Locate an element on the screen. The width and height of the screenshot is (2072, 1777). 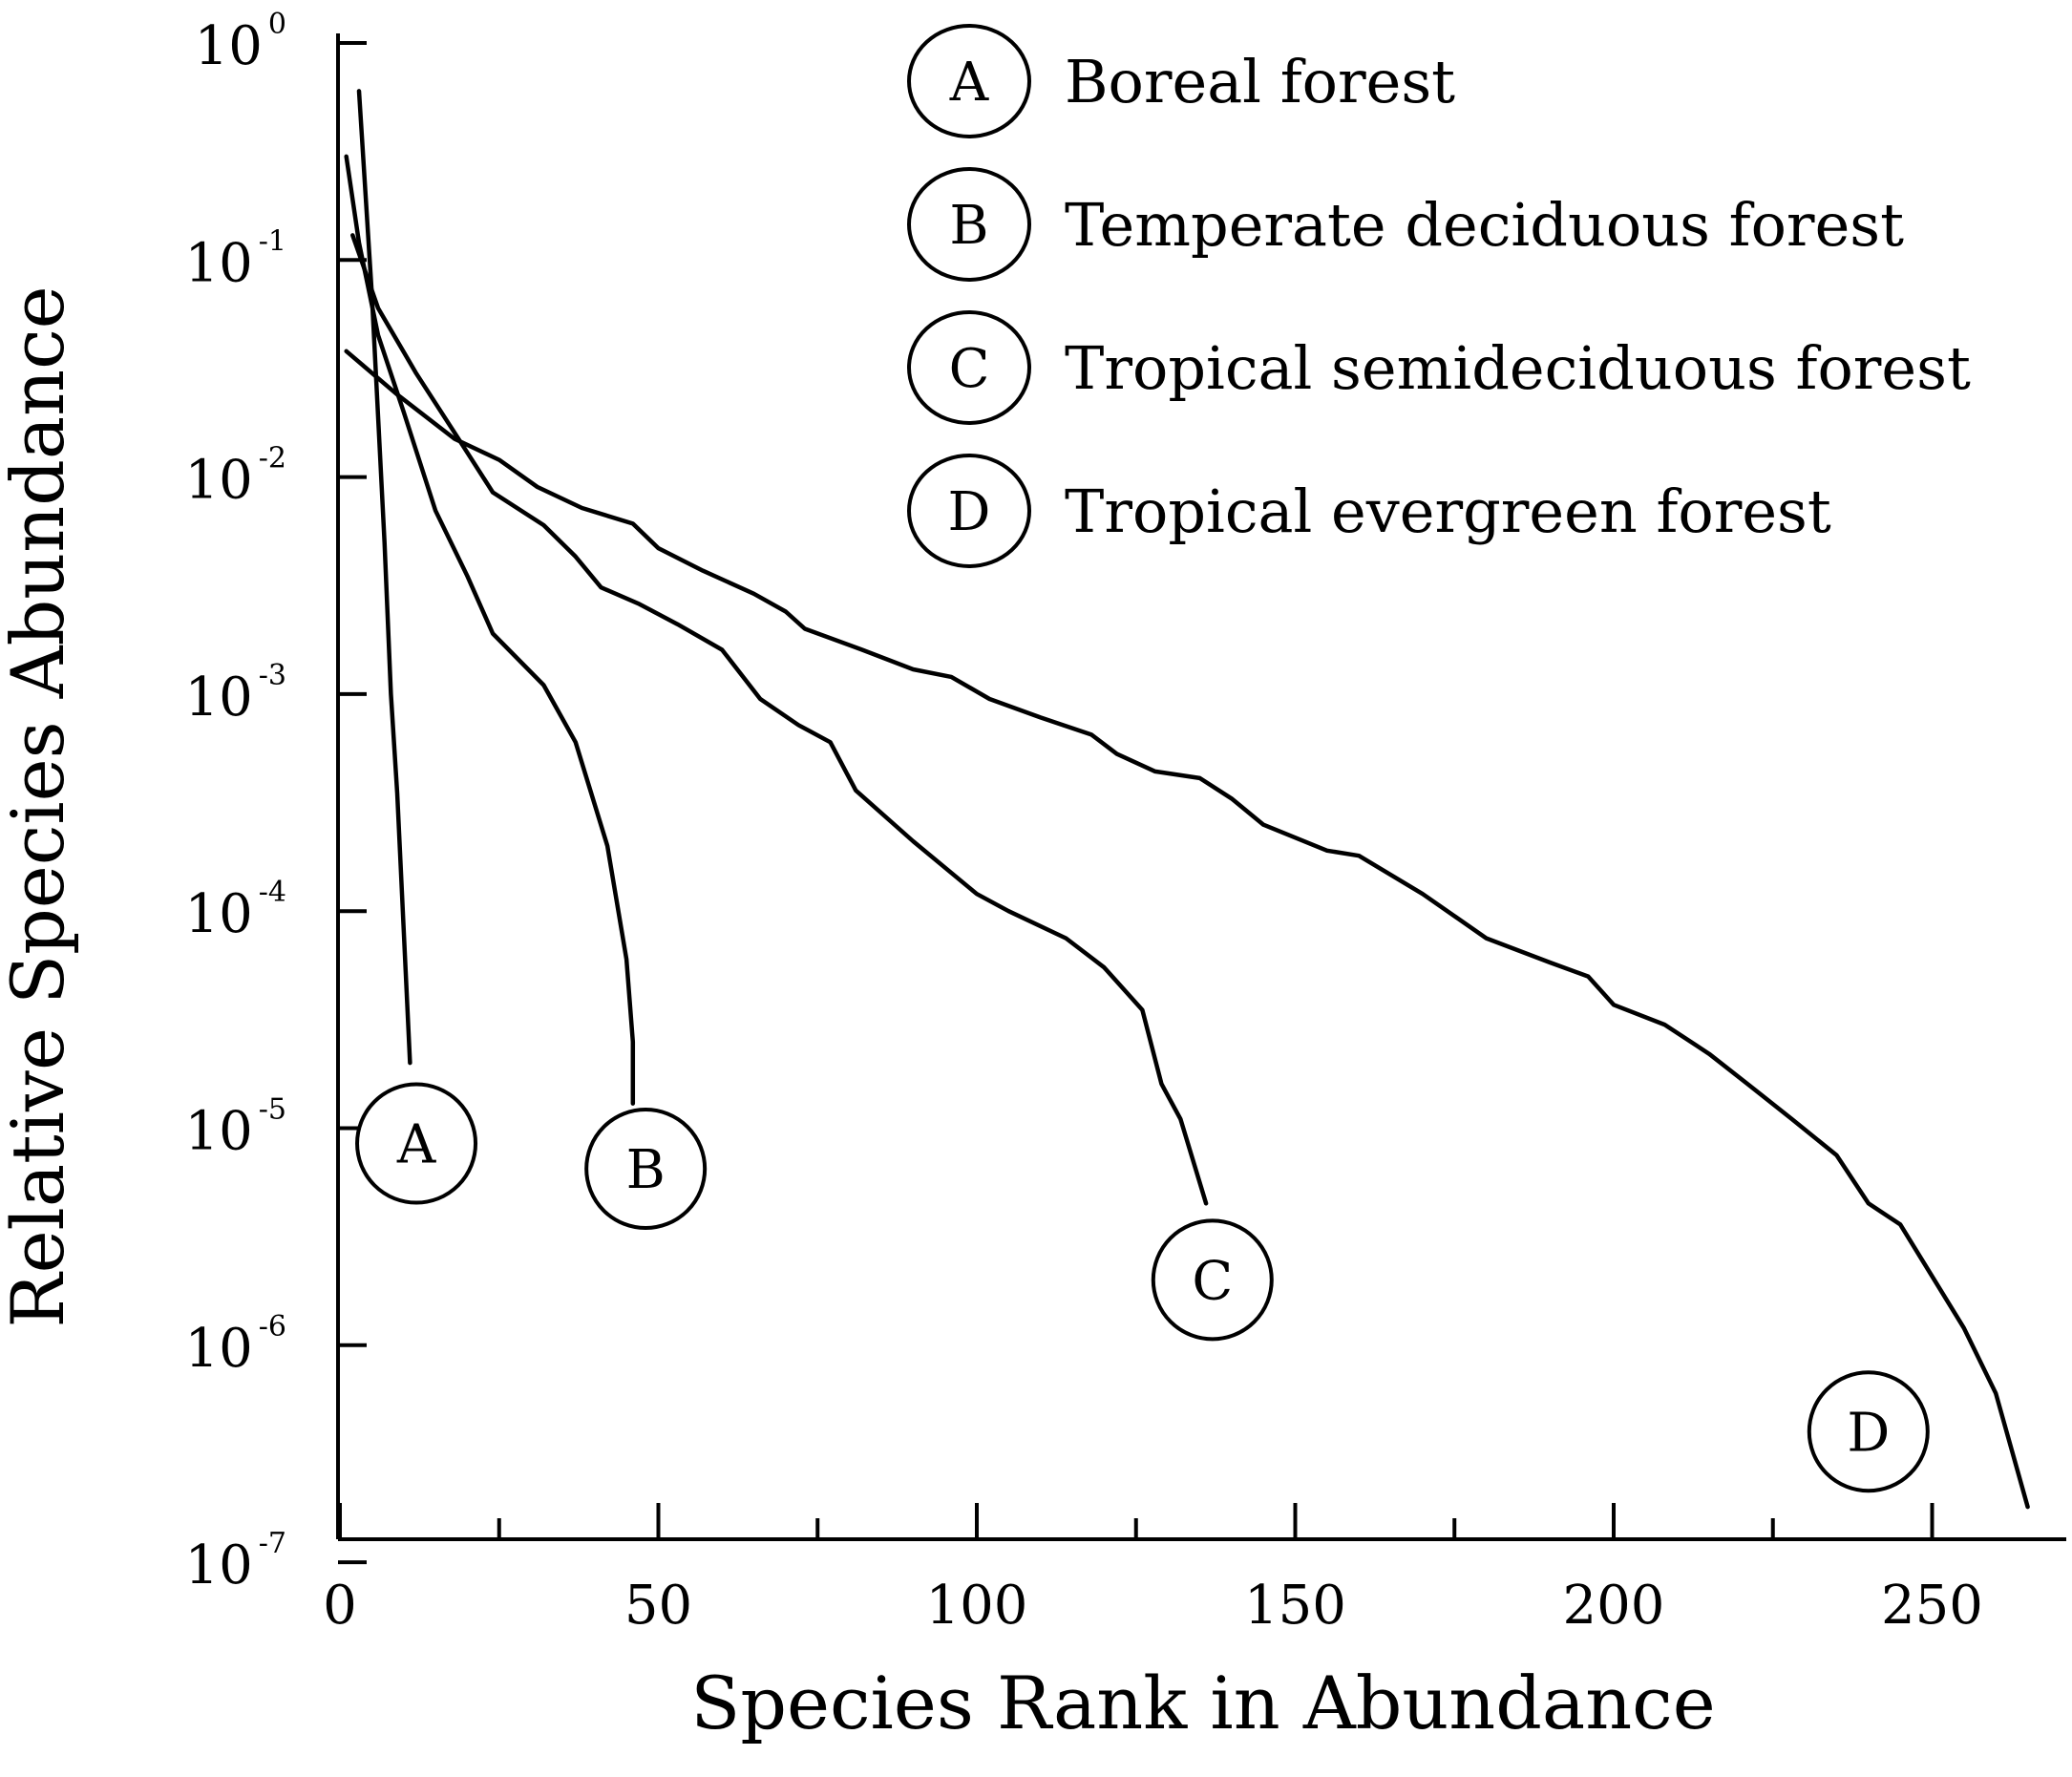
x-tick-label: 0 is located at coordinates (340, 1606).